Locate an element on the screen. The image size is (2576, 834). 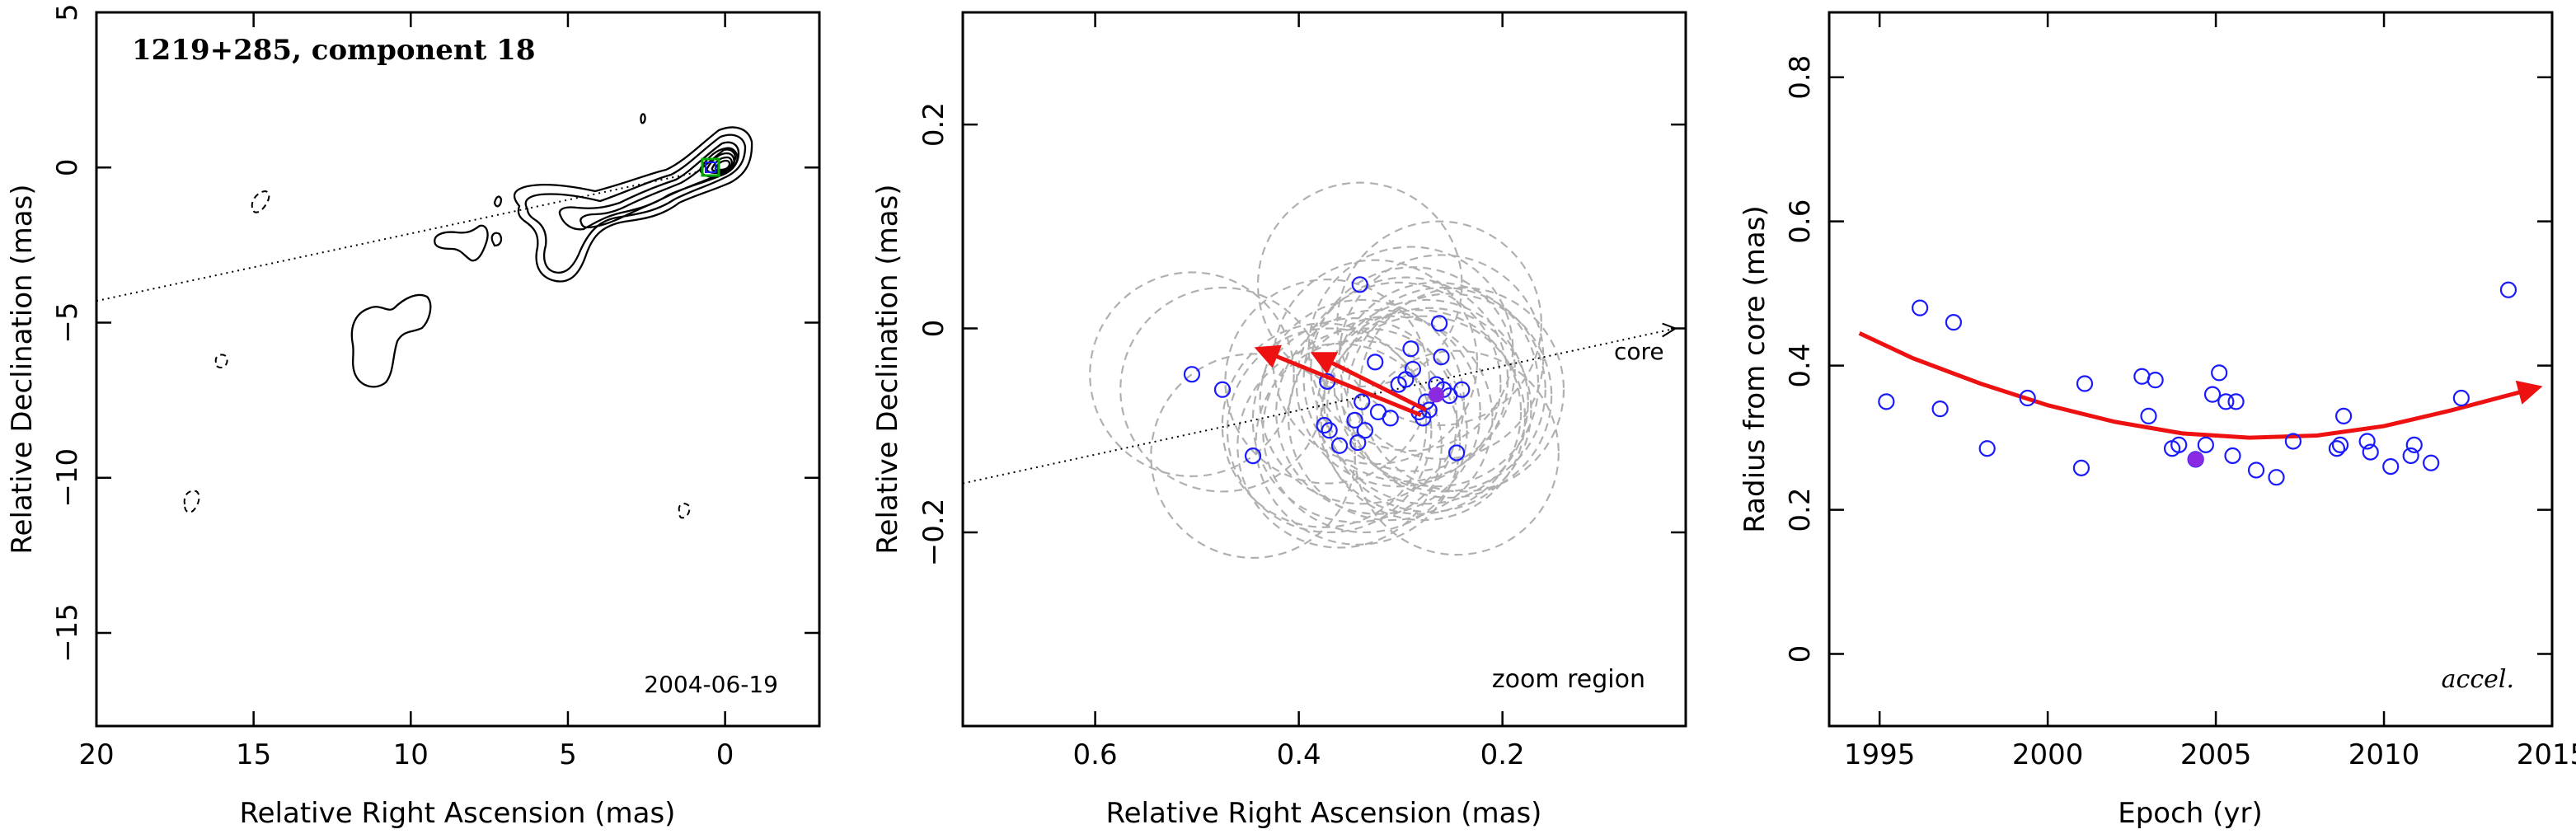
core-label: core is located at coordinates (1639, 351).